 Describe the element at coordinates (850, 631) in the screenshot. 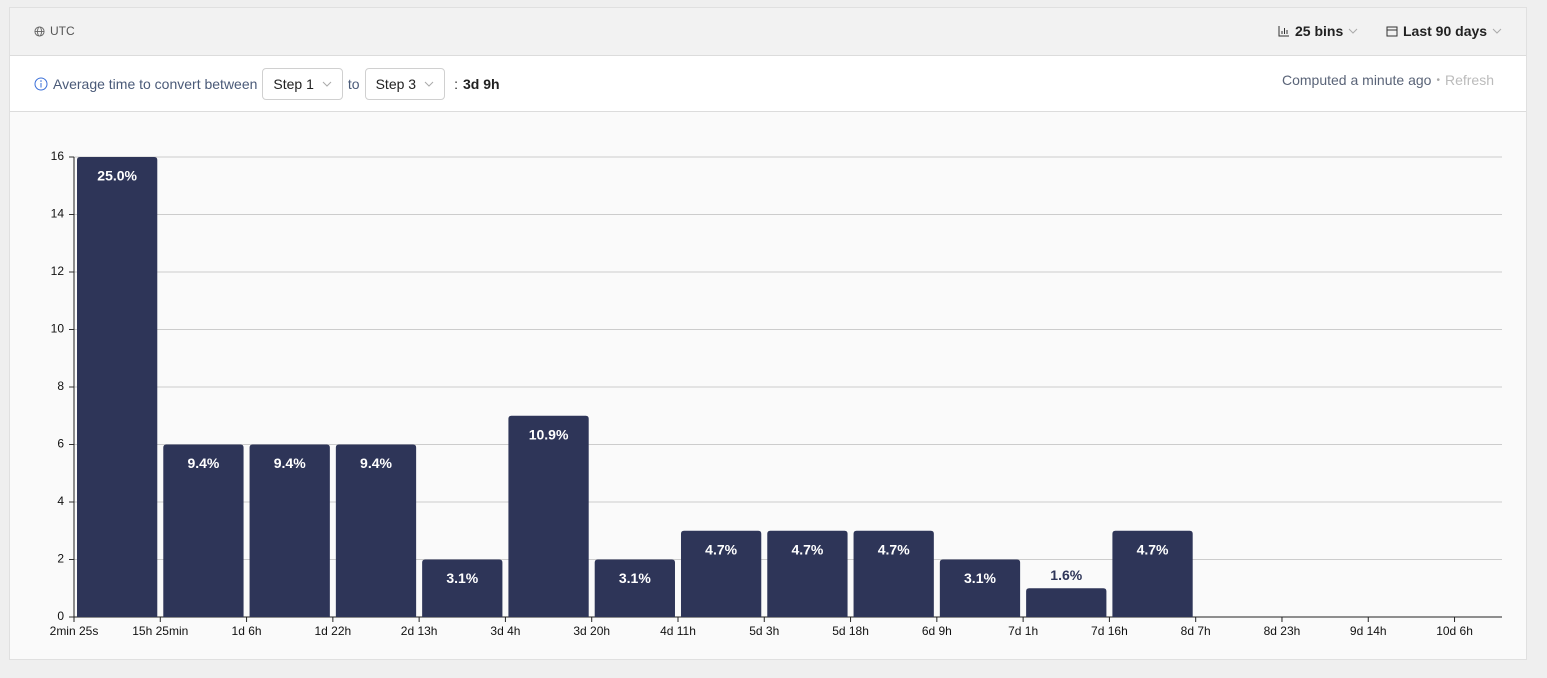

I see `x-tick-label: 5d 18h` at that location.